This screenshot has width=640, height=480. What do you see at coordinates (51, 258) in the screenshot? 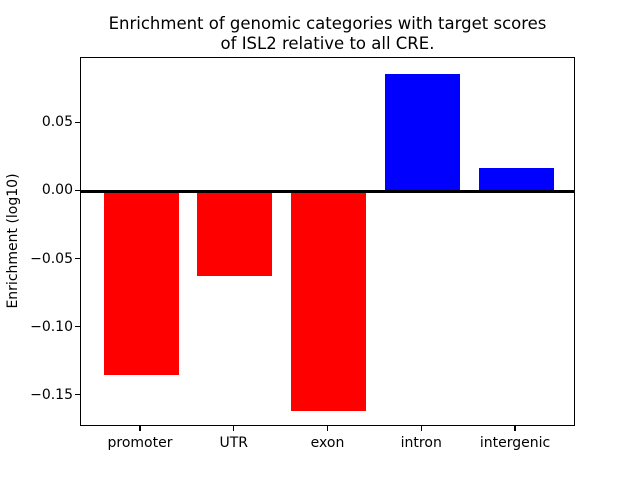
I see `y-tick-label-2: −0.05` at bounding box center [51, 258].